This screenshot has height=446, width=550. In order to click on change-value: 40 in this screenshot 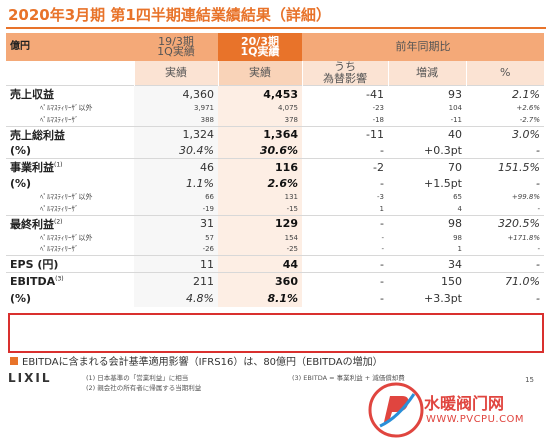, I will do `click(427, 134)`.